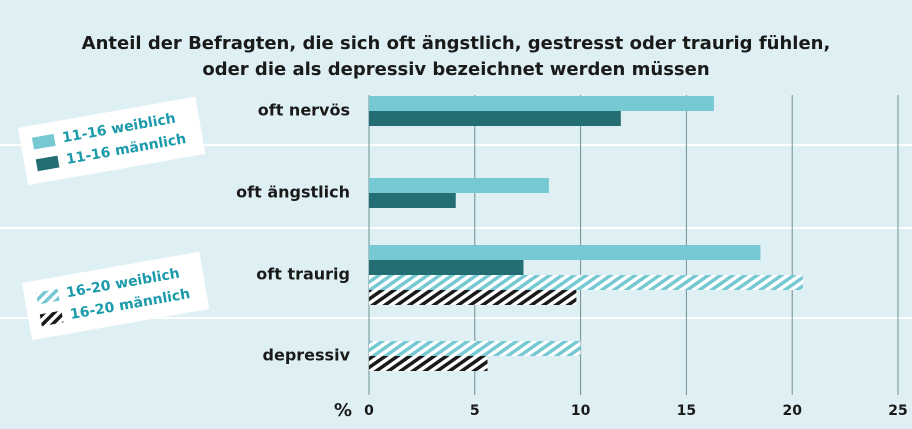  What do you see at coordinates (343, 410) in the screenshot?
I see `x-axis-label: %` at bounding box center [343, 410].